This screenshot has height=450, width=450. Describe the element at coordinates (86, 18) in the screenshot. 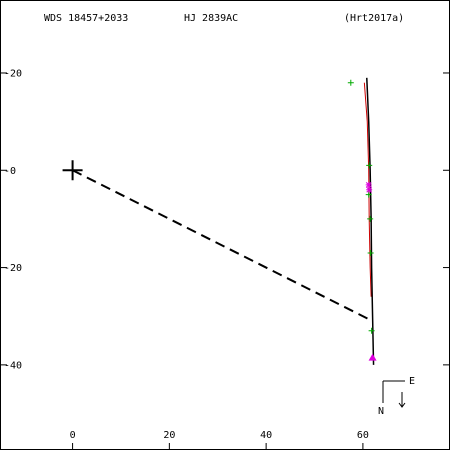

I see `wds-id-label: WDS 18457+2033` at that location.